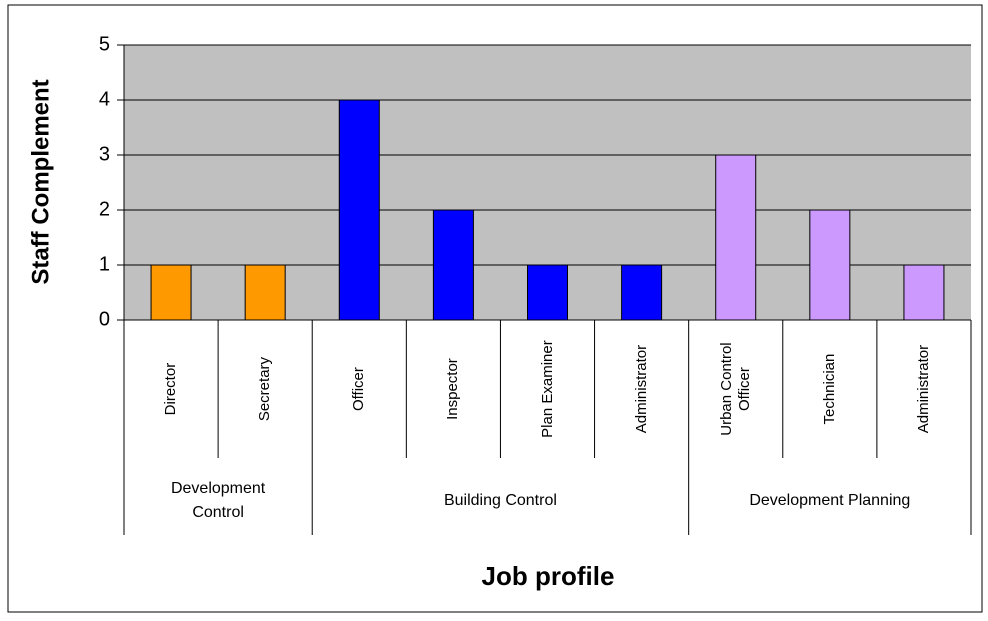 This screenshot has width=988, height=621. I want to click on y-tick-label: 4, so click(104, 99).